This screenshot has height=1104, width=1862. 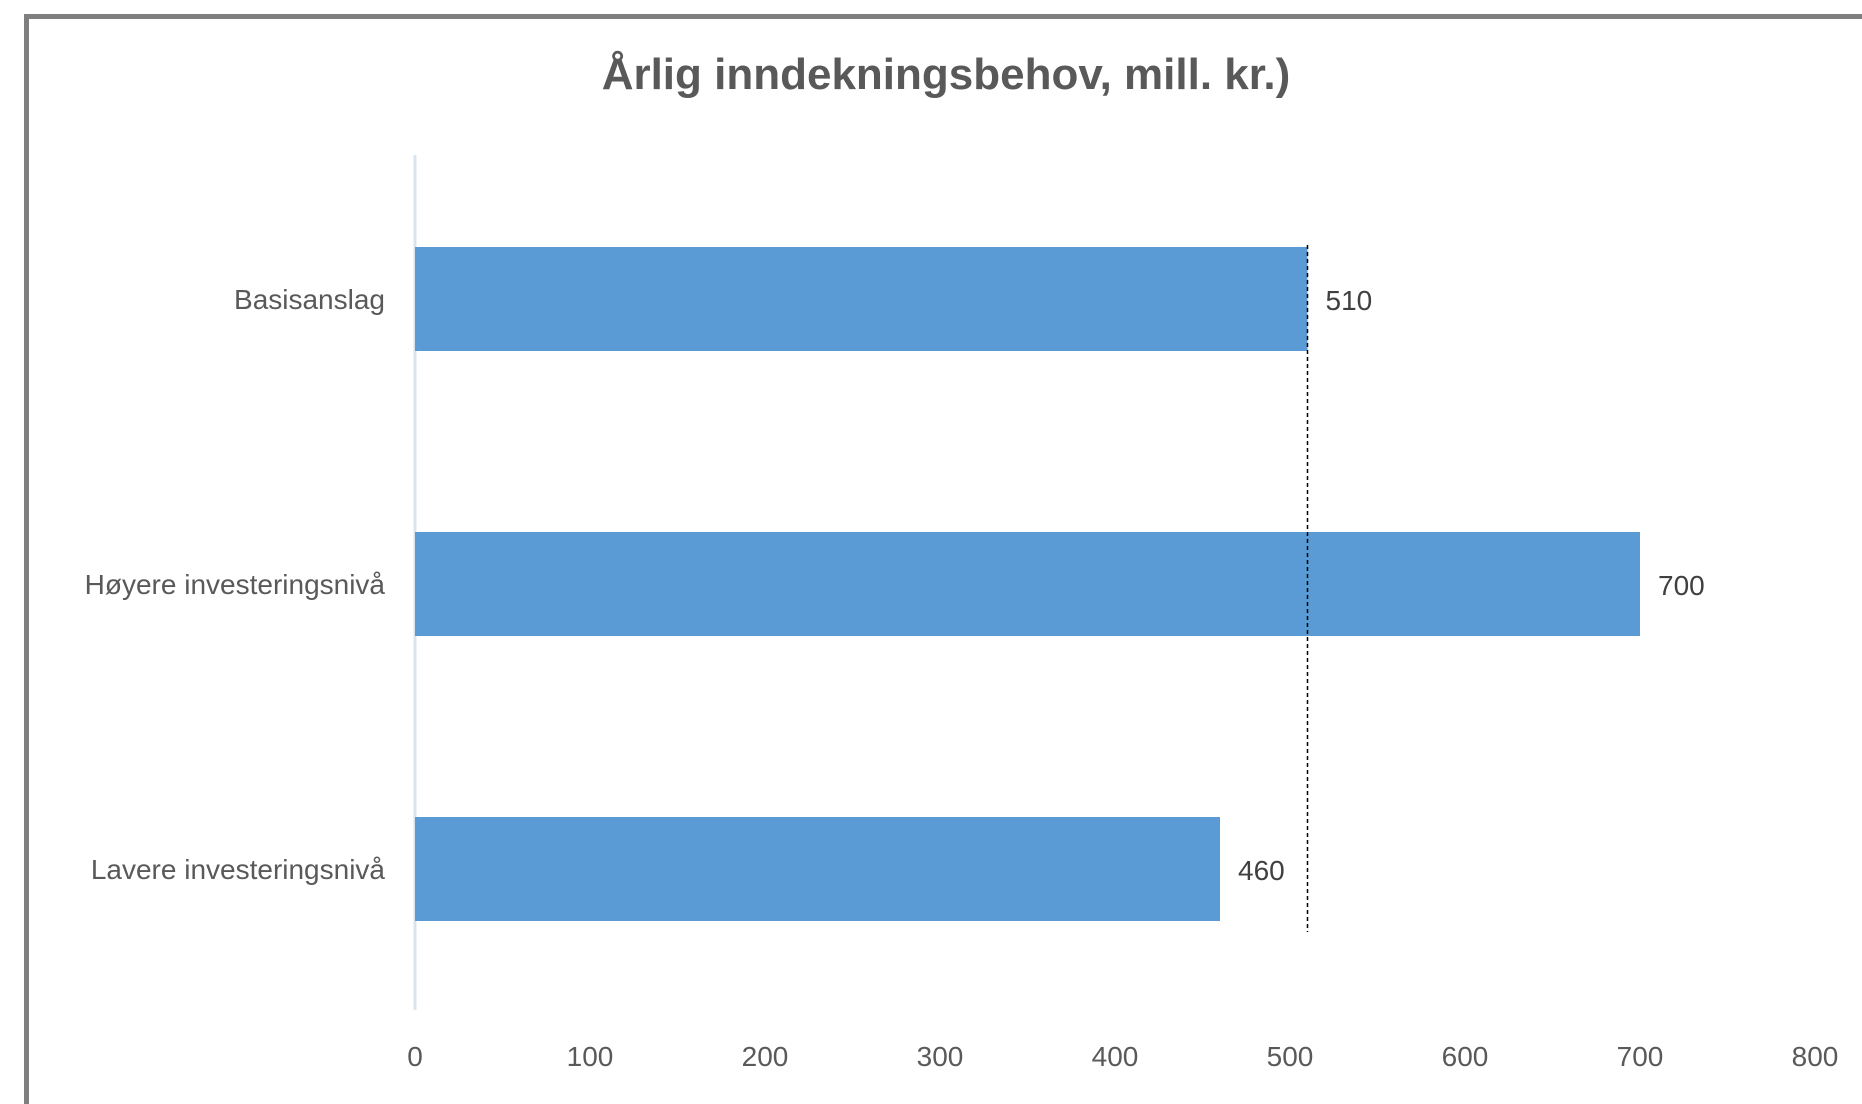 What do you see at coordinates (1815, 1056) in the screenshot?
I see `x-tick-label-8: 800` at bounding box center [1815, 1056].